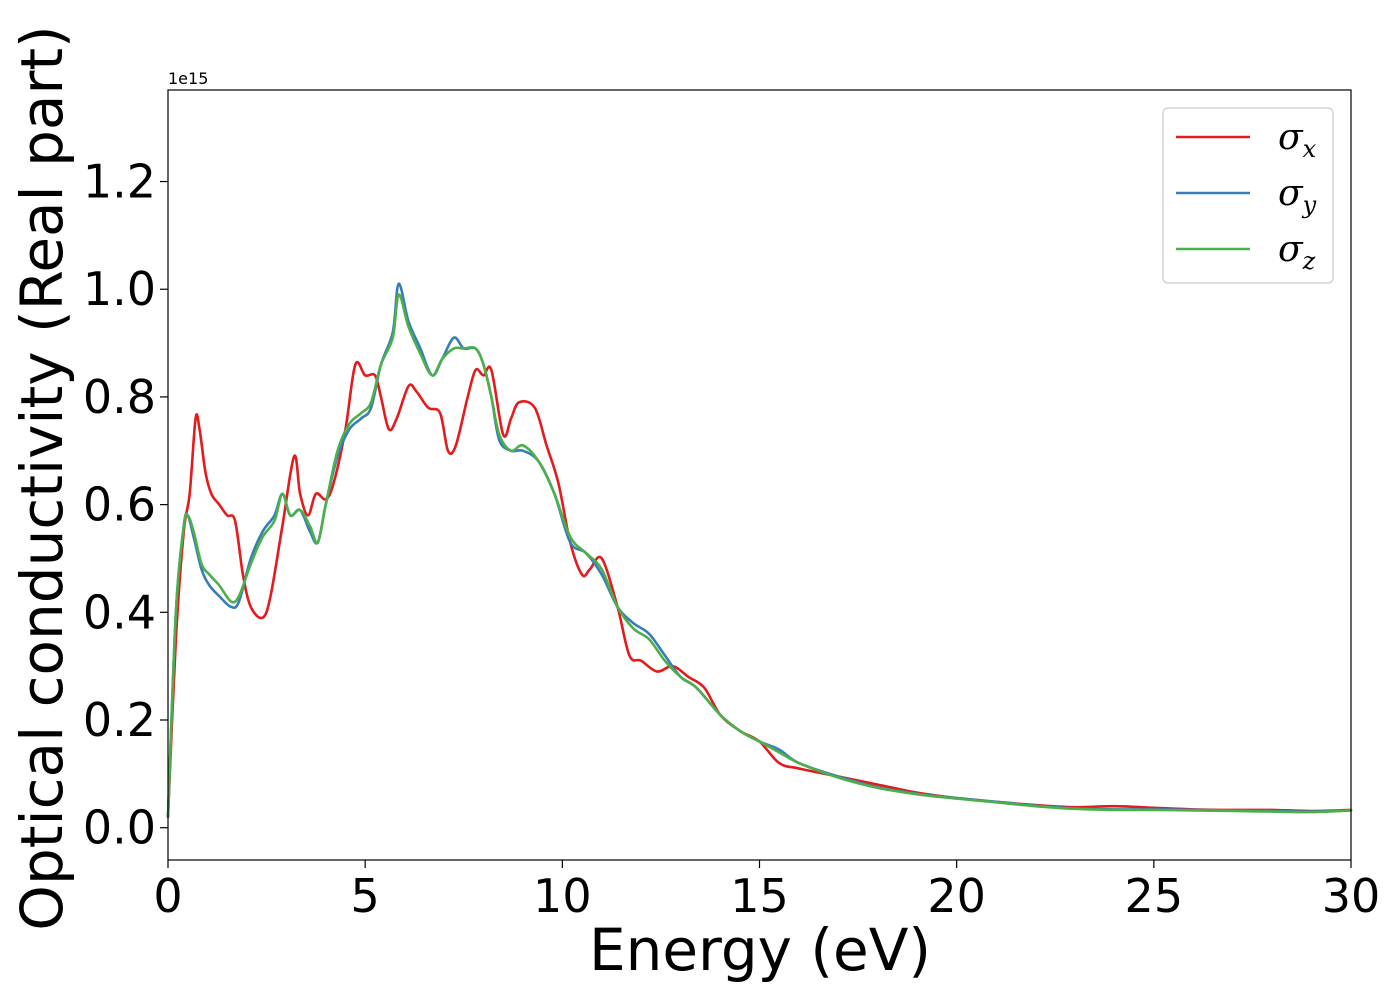 The height and width of the screenshot is (1000, 1400). I want to click on y-axis: 0.0 0.2 0.4 0.6 0.8 1.0 1.2, so click(125, 505).